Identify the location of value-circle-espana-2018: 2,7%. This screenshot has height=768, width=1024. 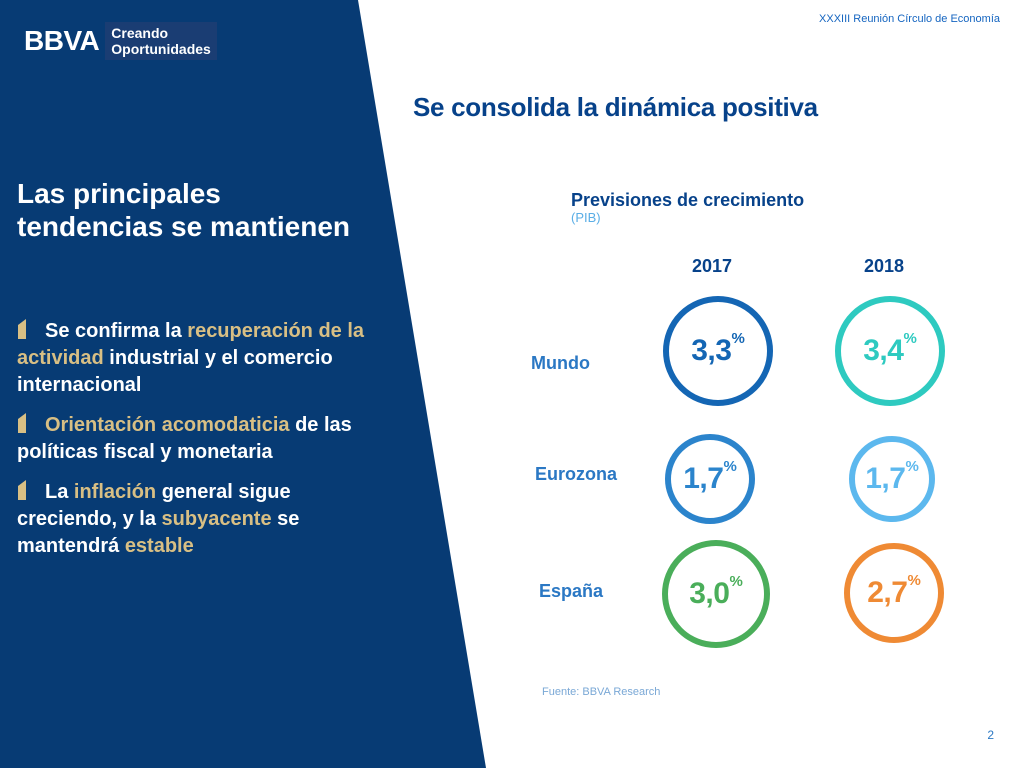
(894, 593).